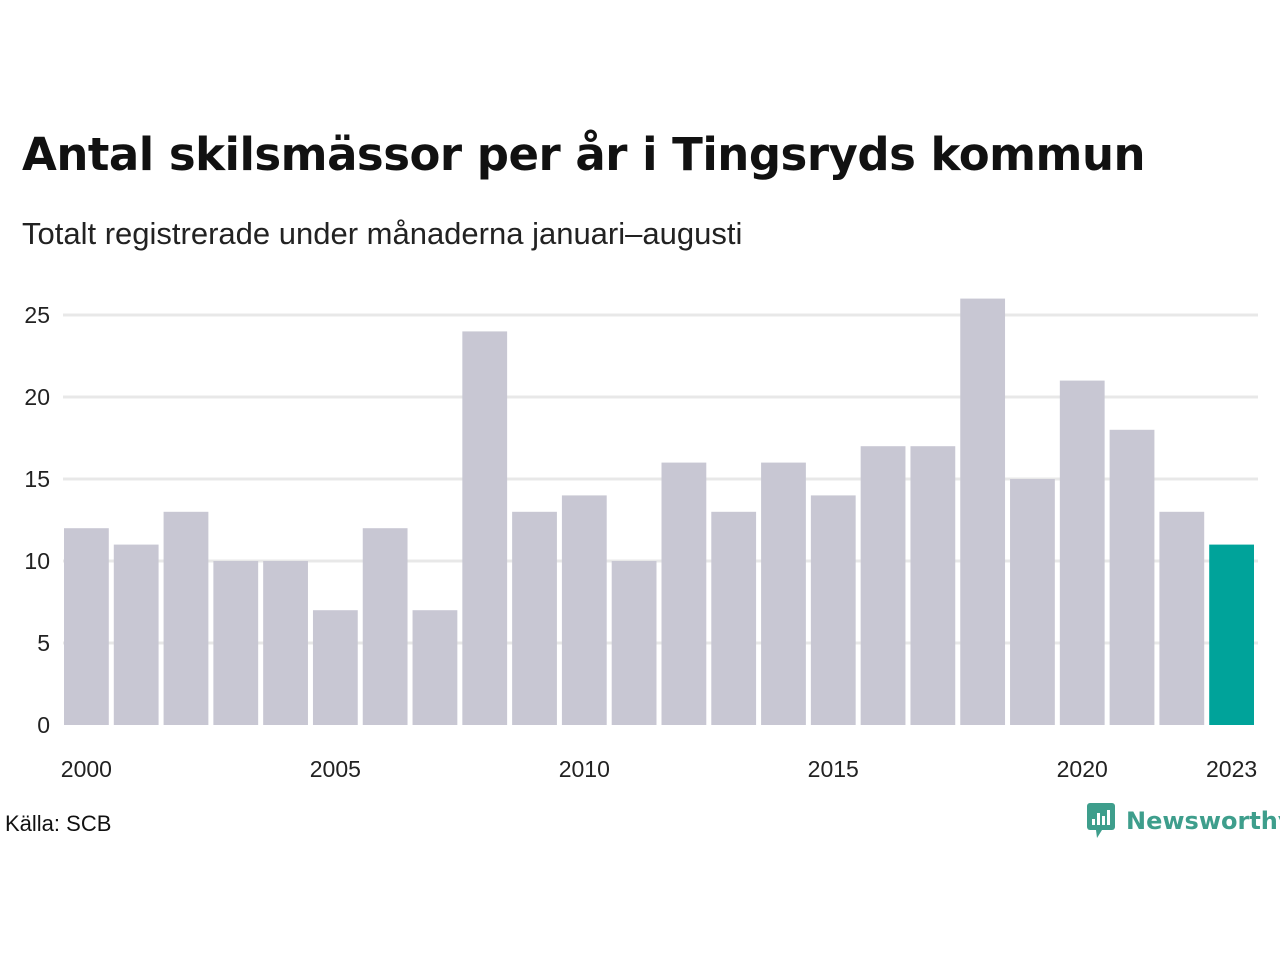 The image size is (1280, 960). I want to click on bar-2000, so click(86, 626).